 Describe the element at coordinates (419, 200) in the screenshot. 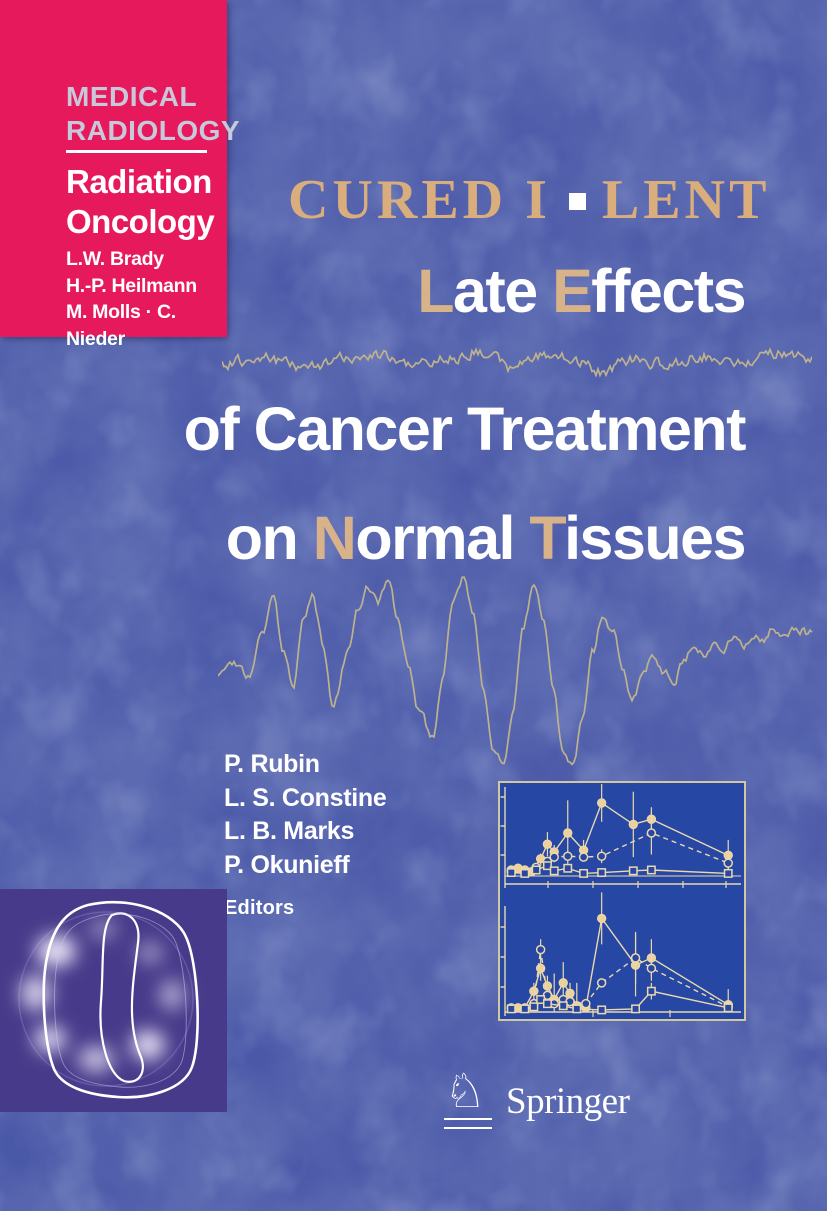

I see `header-left: CURED I` at that location.